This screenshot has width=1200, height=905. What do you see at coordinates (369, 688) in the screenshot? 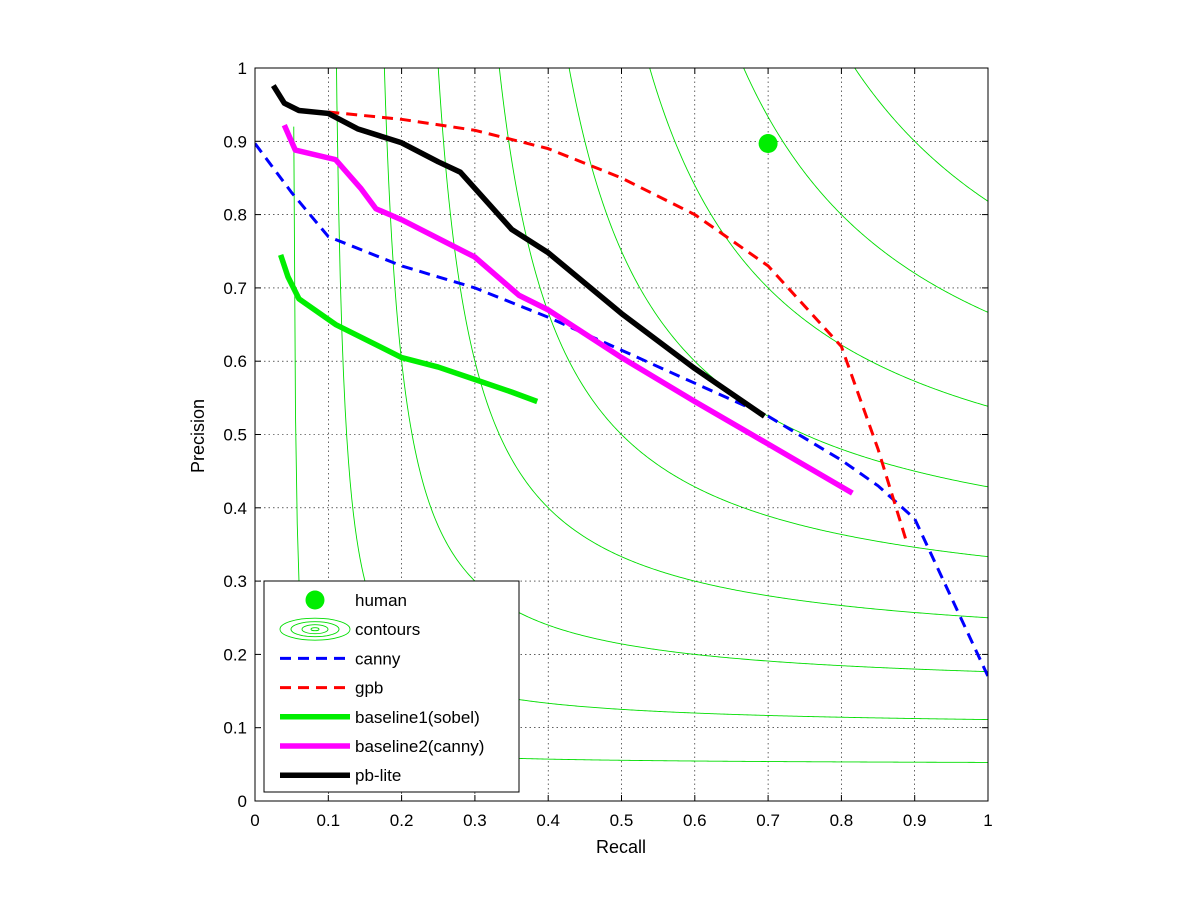
I see `legend-label: gpb` at bounding box center [369, 688].